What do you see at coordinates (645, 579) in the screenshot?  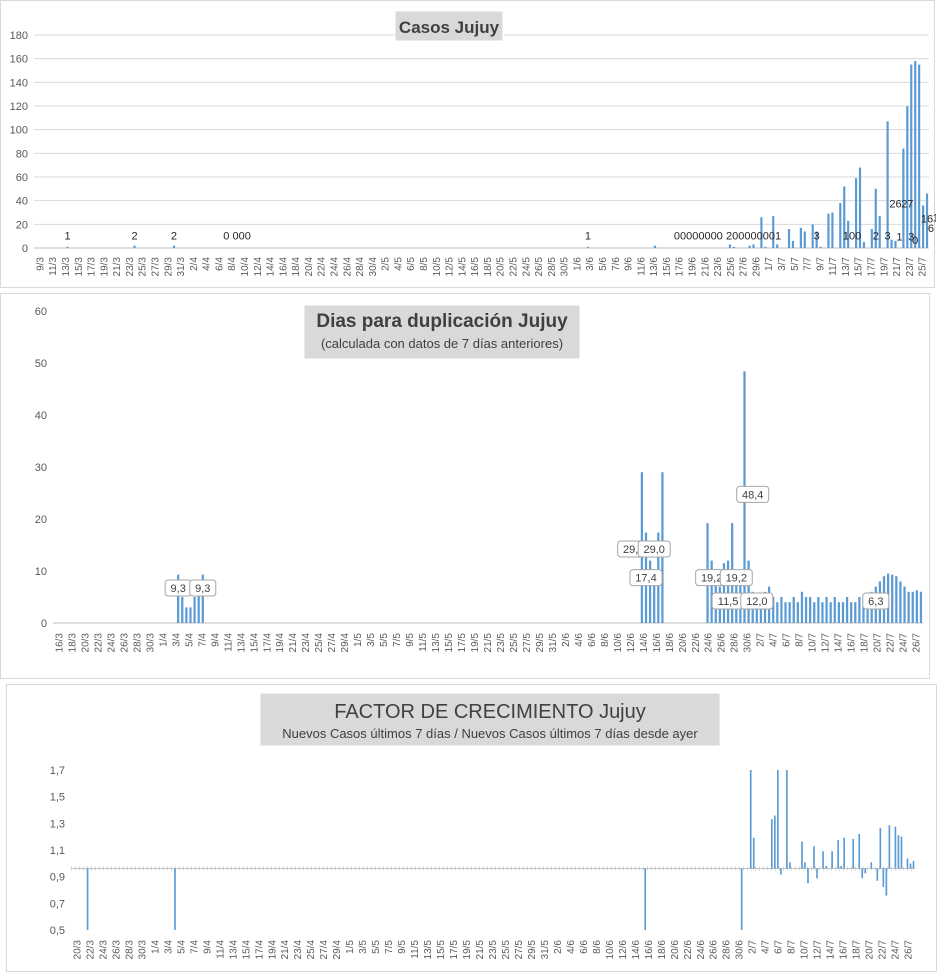 I see `data-label: 17,4` at bounding box center [645, 579].